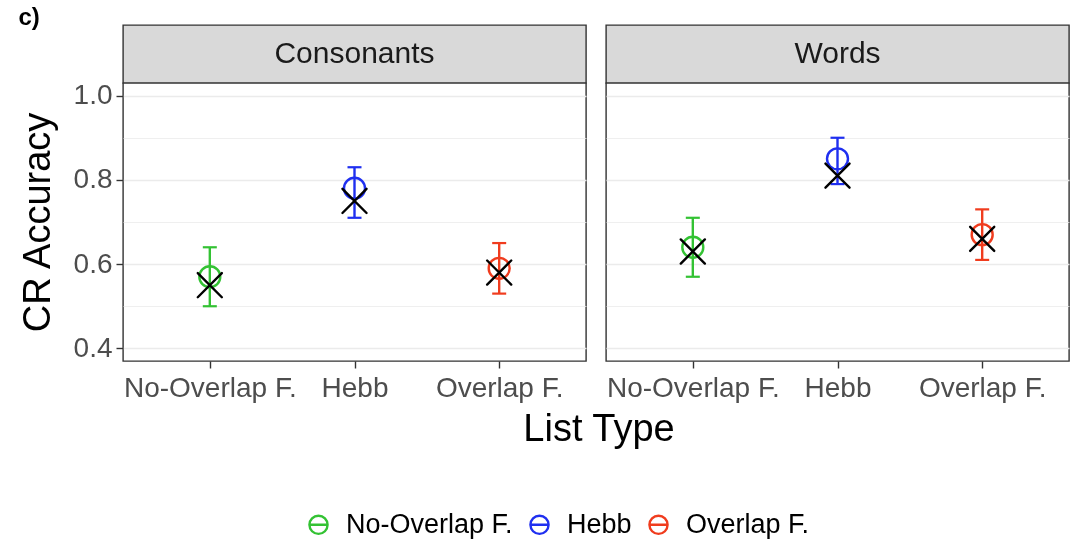 The height and width of the screenshot is (550, 1075). What do you see at coordinates (354, 52) in the screenshot?
I see `chart-title: Consonants` at bounding box center [354, 52].